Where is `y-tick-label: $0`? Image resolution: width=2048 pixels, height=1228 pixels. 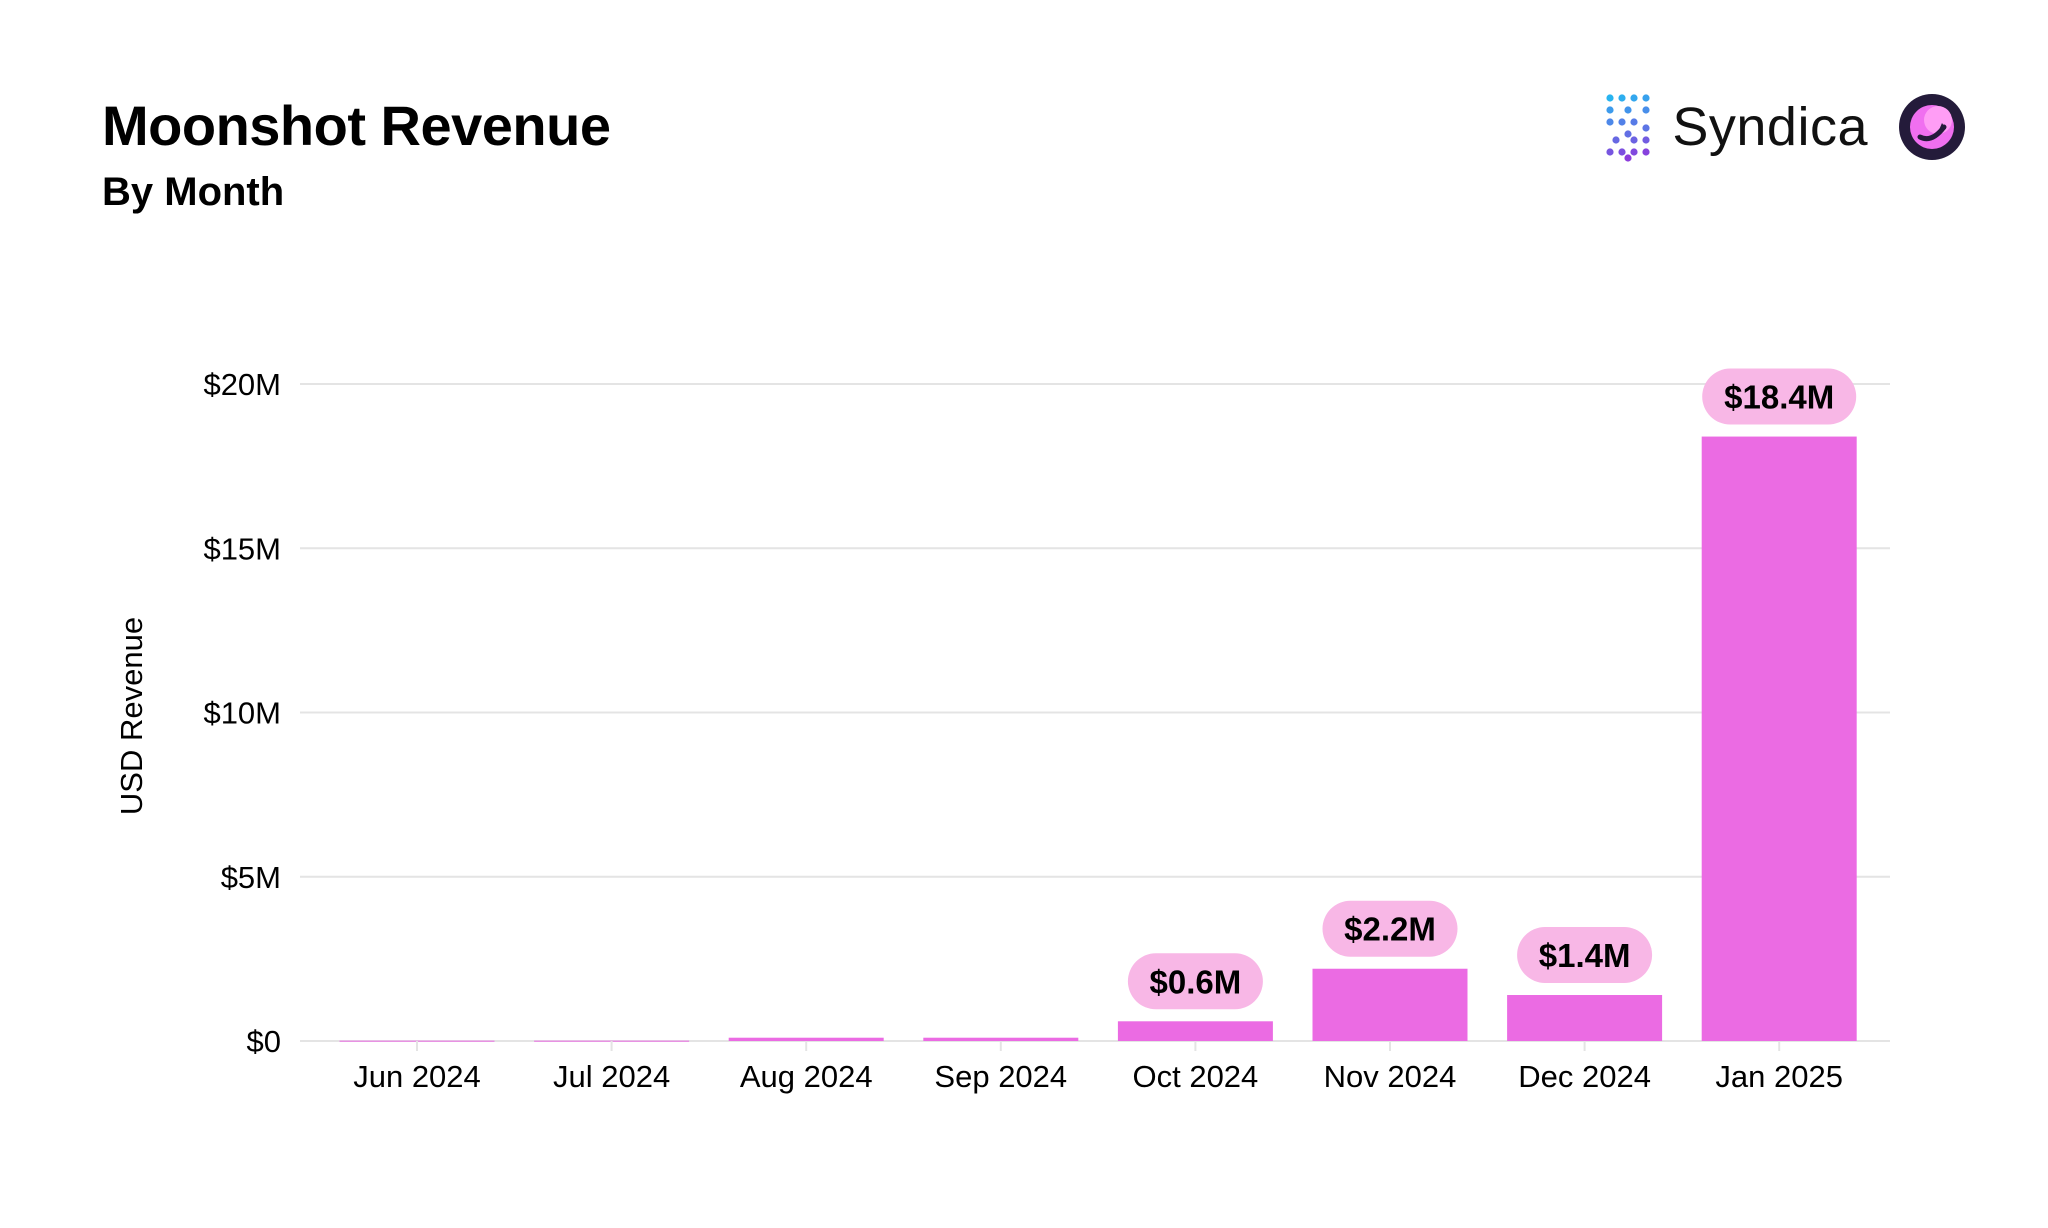
y-tick-label: $0 is located at coordinates (264, 1041).